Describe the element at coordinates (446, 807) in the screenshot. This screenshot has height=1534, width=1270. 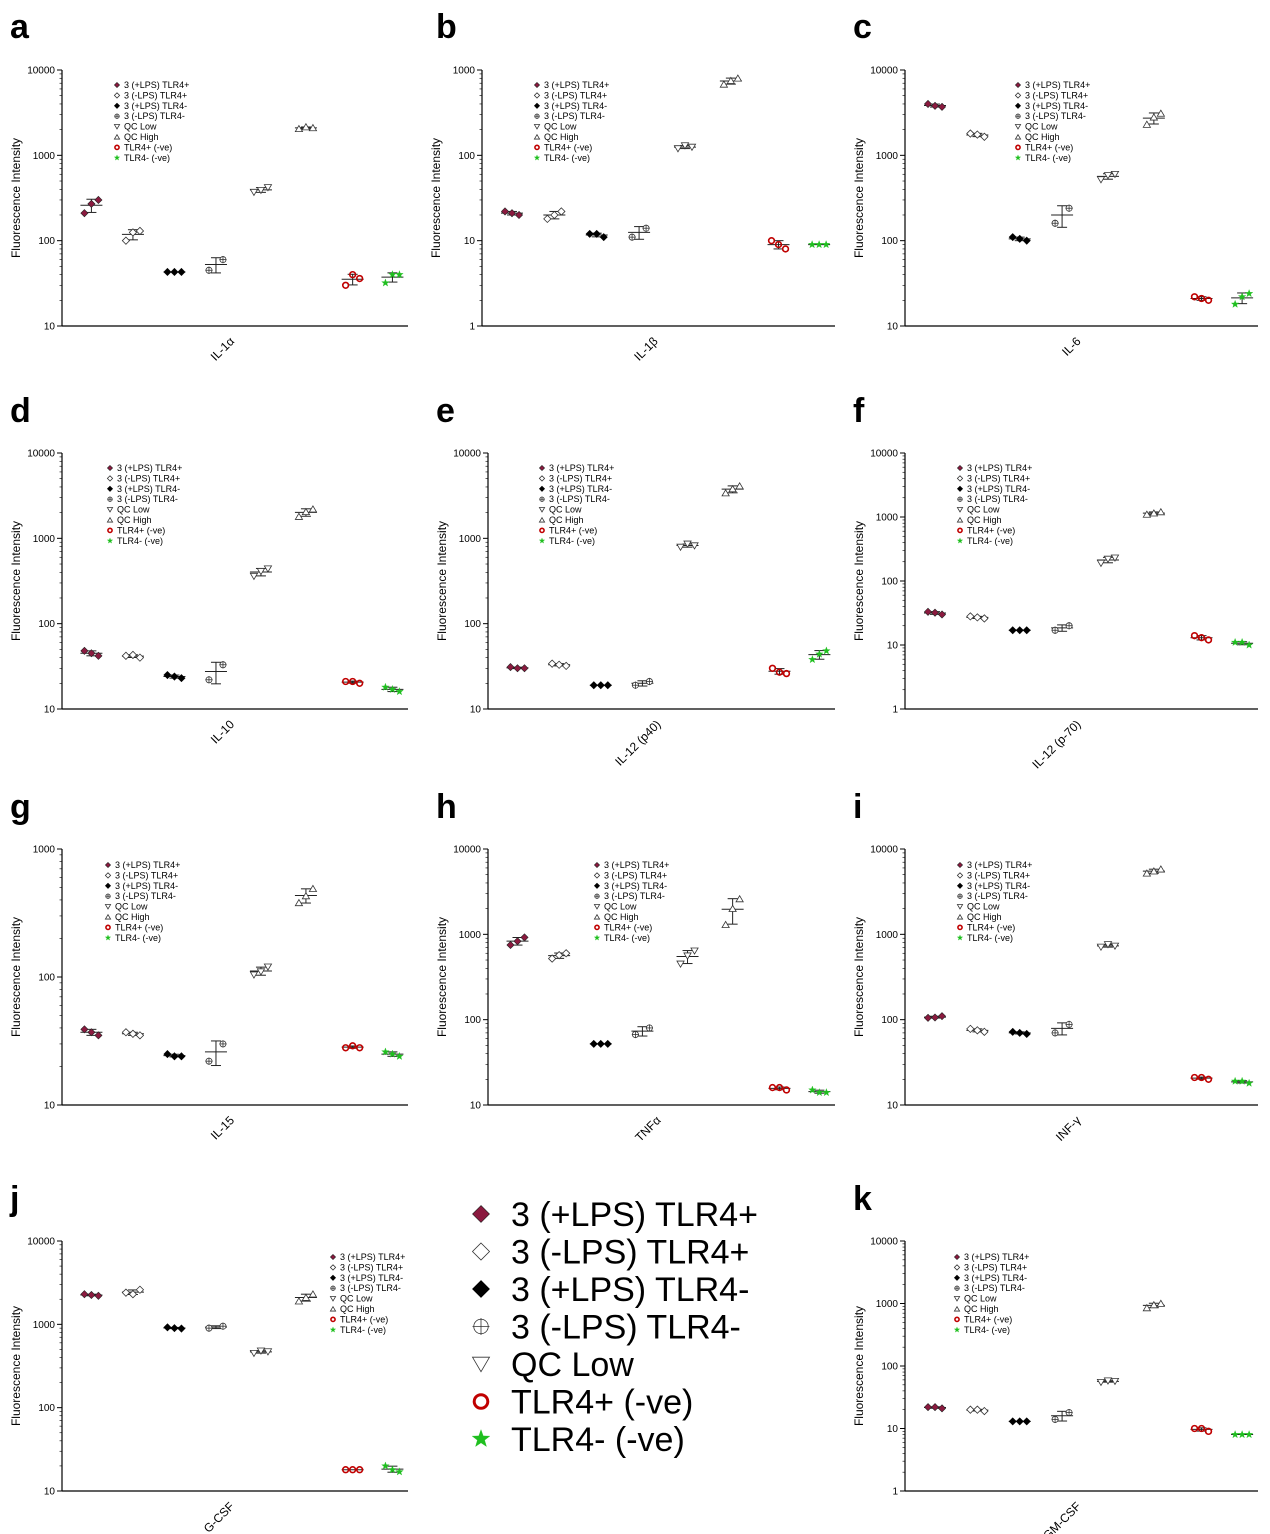
I see `panel-letter: h` at that location.